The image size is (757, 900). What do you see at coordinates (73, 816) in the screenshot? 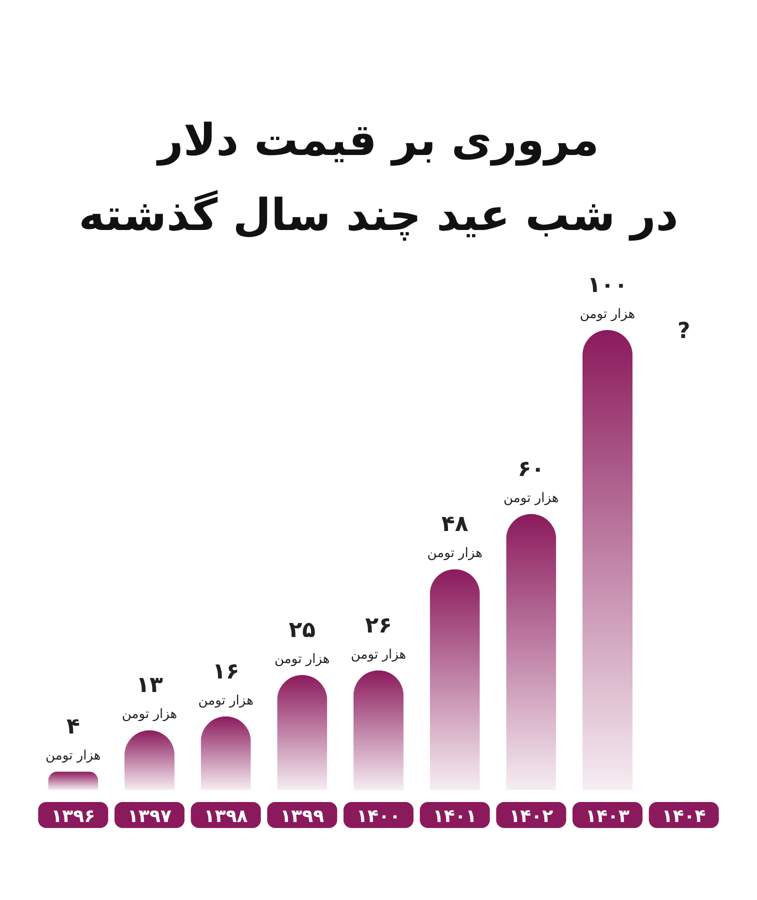
I see `x-tick-label: ۱۳۹۶` at bounding box center [73, 816].